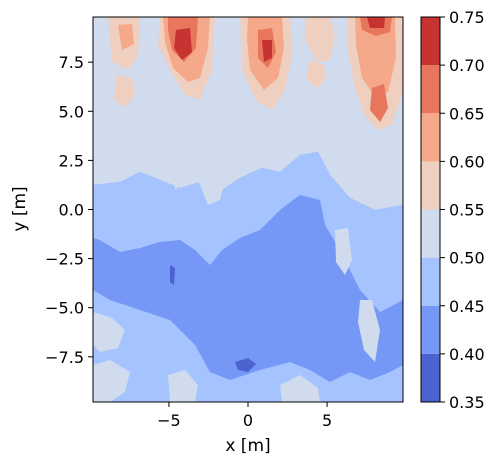  I want to click on colorbar-tick-label: 0.75, so click(467, 17).